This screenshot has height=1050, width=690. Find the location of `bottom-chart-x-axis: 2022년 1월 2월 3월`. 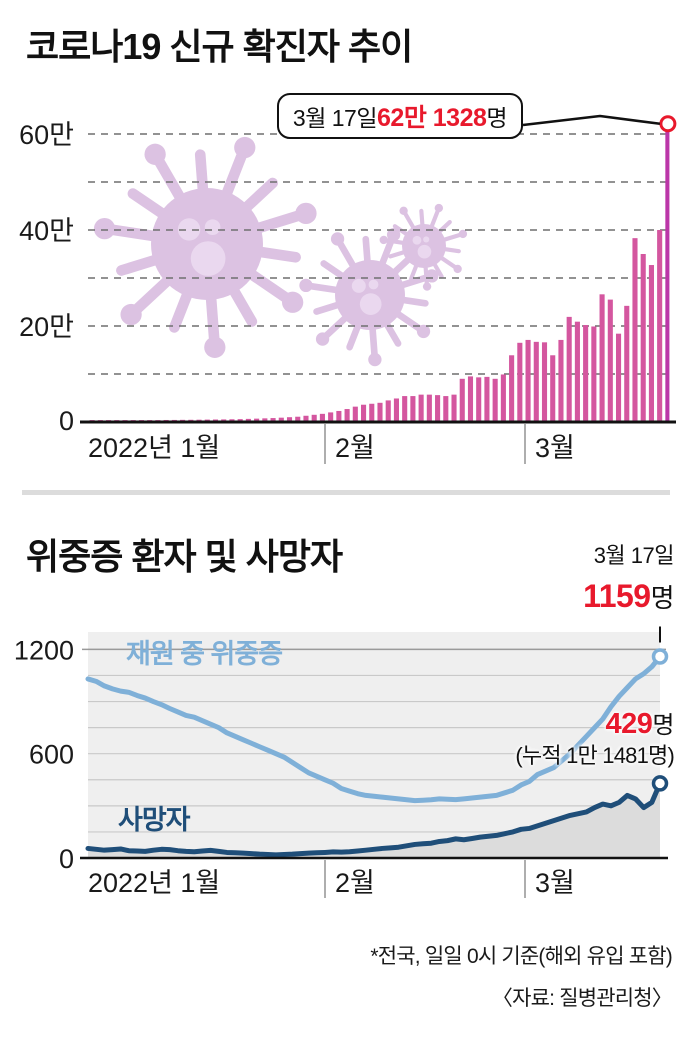

bottom-chart-x-axis: 2022년 1월 2월 3월 is located at coordinates (374, 877).